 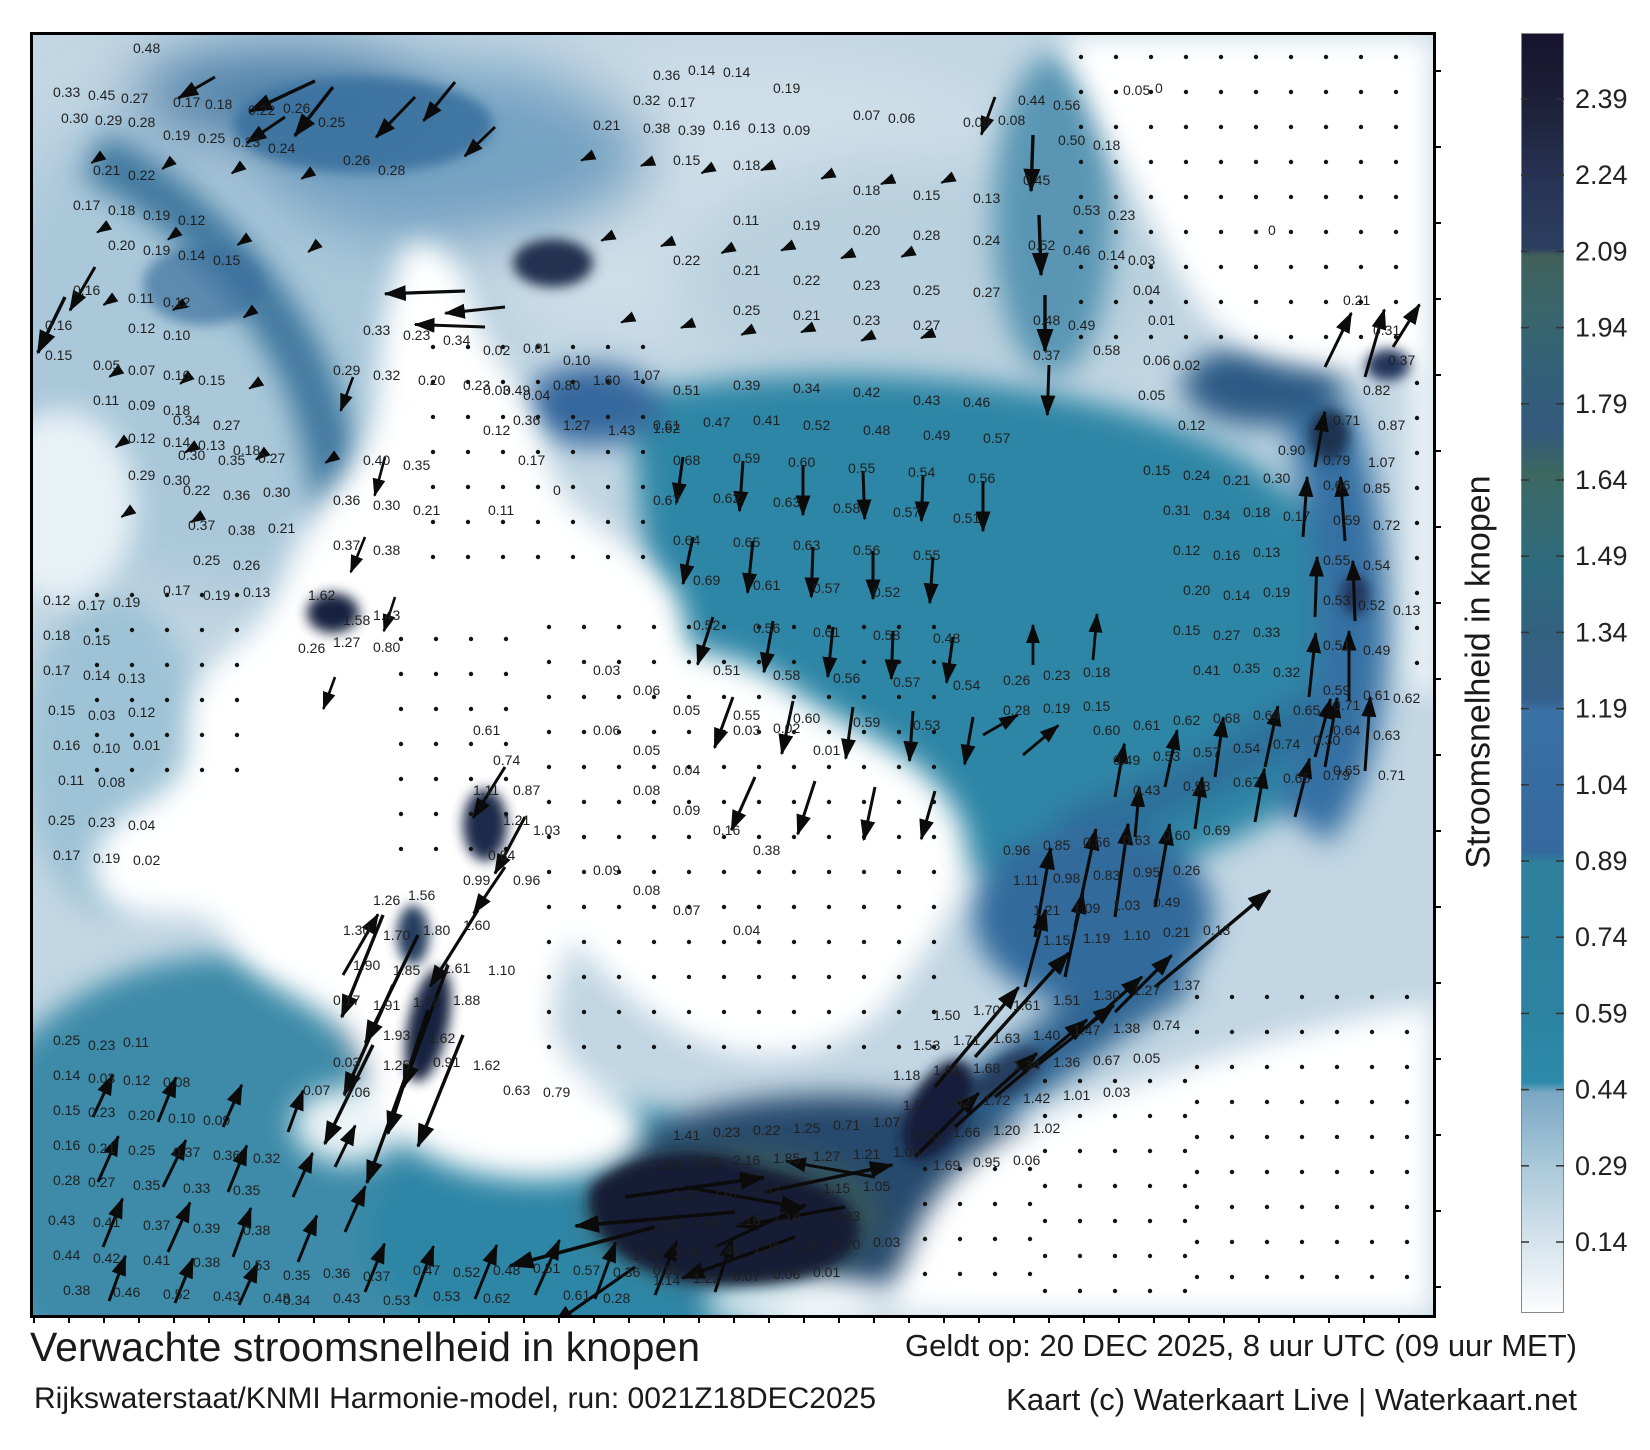 What do you see at coordinates (111, 782) in the screenshot?
I see `speed-label: 0.08` at bounding box center [111, 782].